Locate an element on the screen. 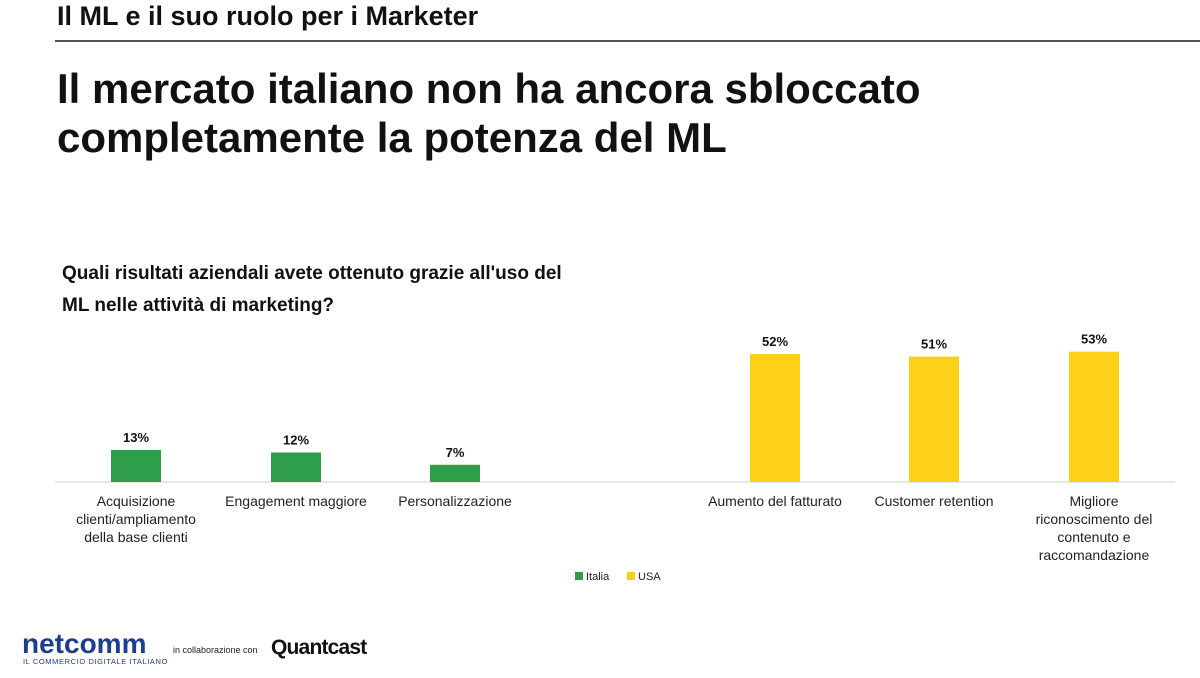  data-label-5: 53% is located at coordinates (1094, 339).